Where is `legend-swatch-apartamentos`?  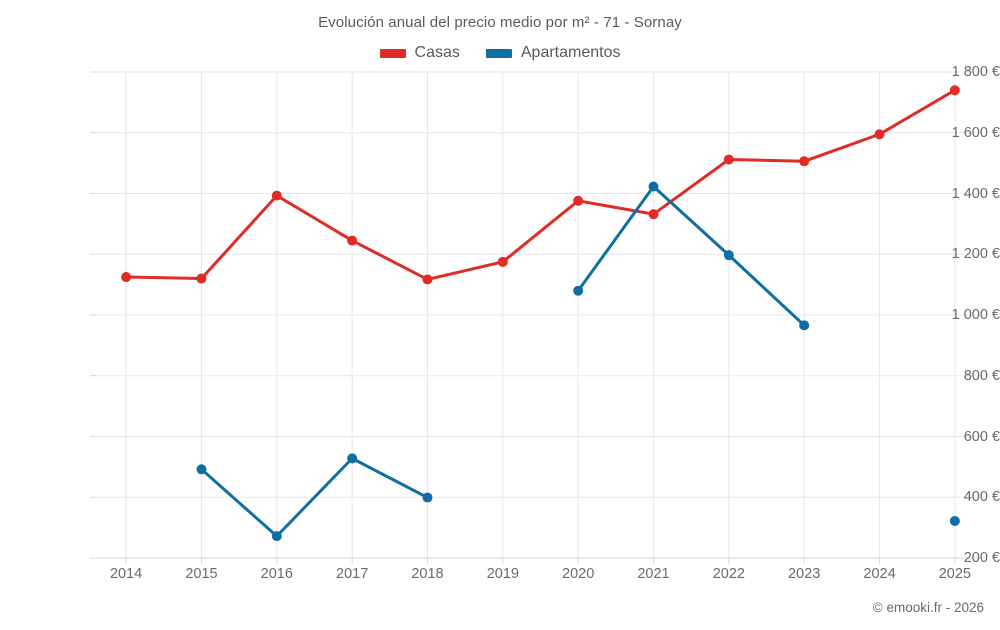
legend-swatch-apartamentos is located at coordinates (498, 53).